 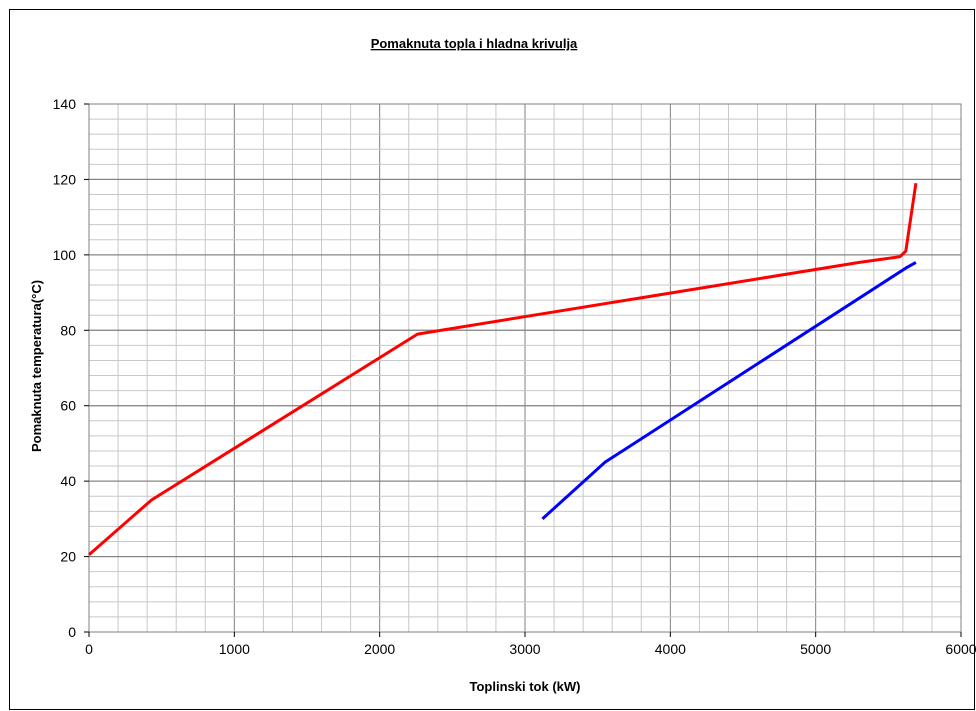 What do you see at coordinates (815, 649) in the screenshot?
I see `x-tick-label: 5000` at bounding box center [815, 649].